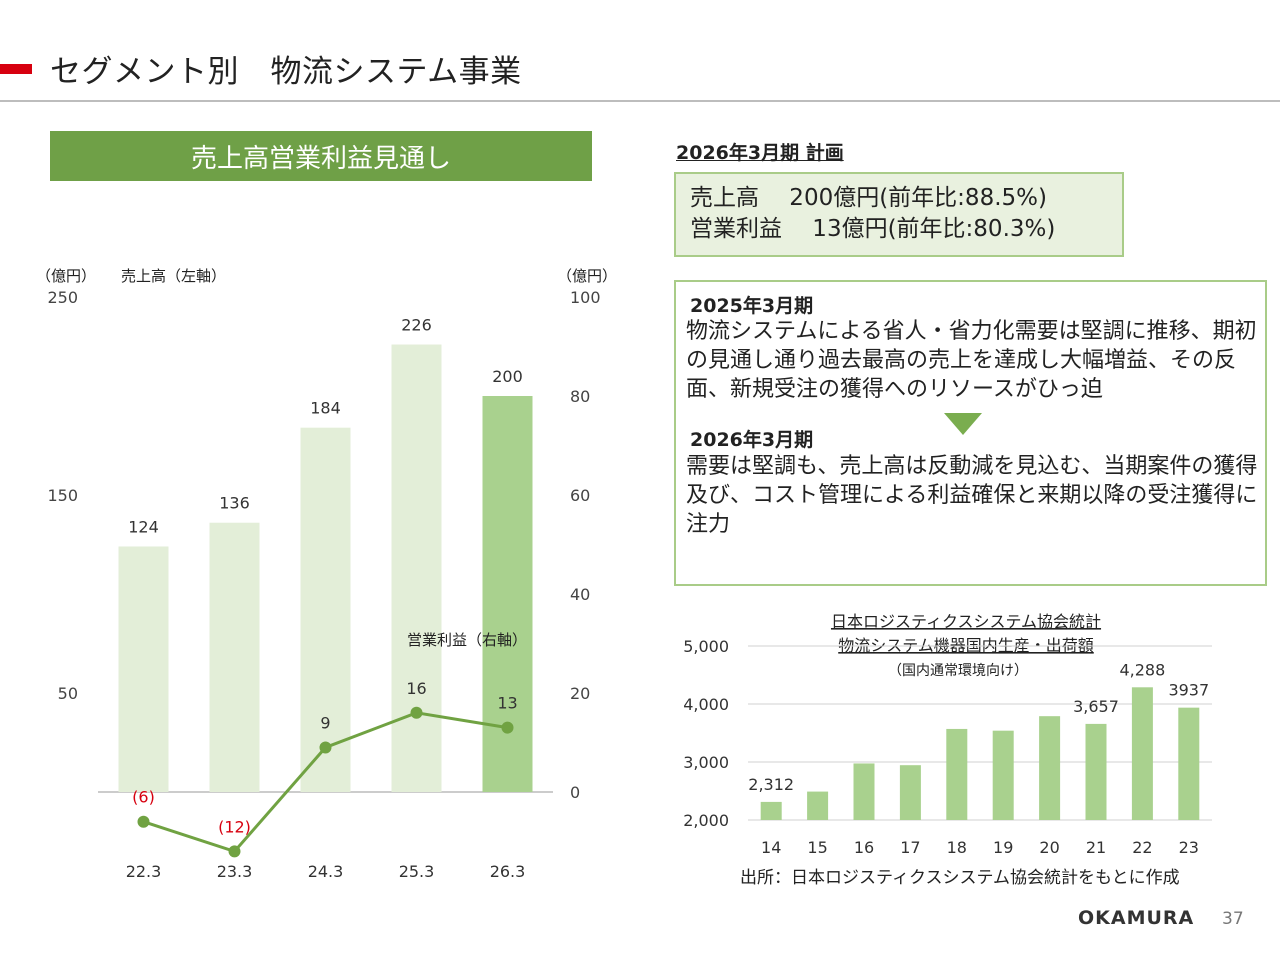 This screenshot has width=1280, height=960. What do you see at coordinates (143, 797) in the screenshot?
I see `profit-point-label: (6)` at bounding box center [143, 797].